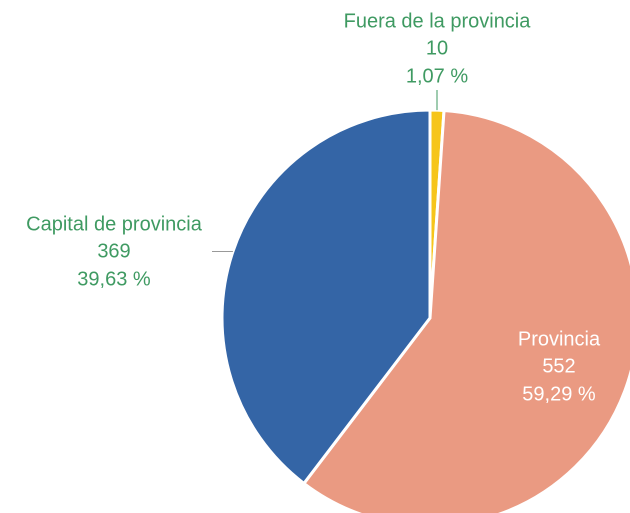 The image size is (630, 513). What do you see at coordinates (559, 339) in the screenshot?
I see `slice-label: Provincia` at bounding box center [559, 339].